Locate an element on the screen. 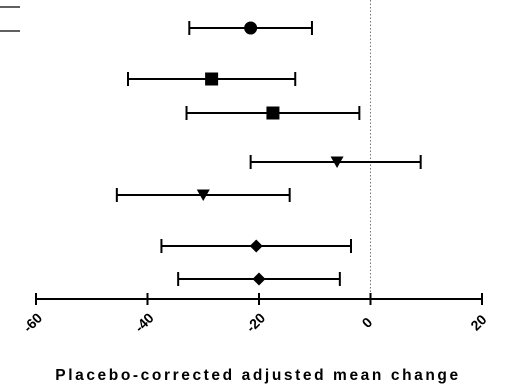 This screenshot has width=506, height=386. x-axis: -60 -40 -20 0 20 is located at coordinates (255, 314).